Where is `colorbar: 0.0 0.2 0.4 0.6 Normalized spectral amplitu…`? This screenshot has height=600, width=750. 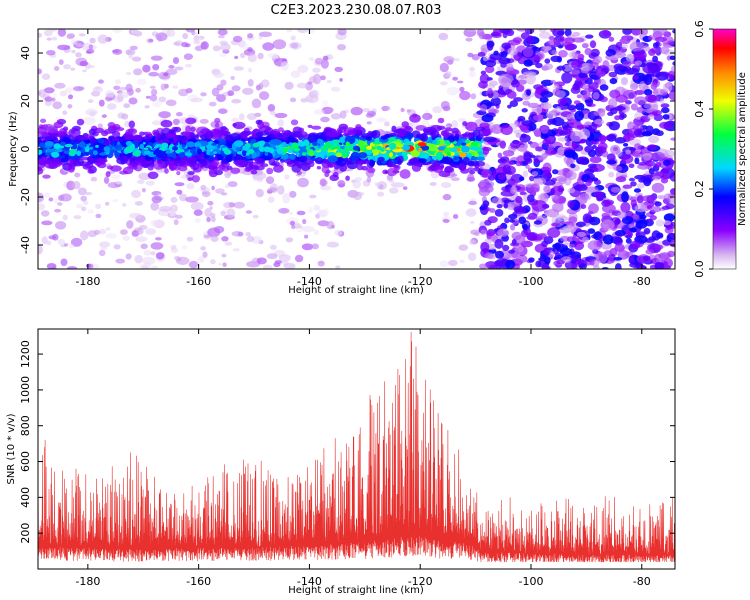 colorbar: 0.0 0.2 0.4 0.6 Normalized spectral amplitu… is located at coordinates (720, 149).